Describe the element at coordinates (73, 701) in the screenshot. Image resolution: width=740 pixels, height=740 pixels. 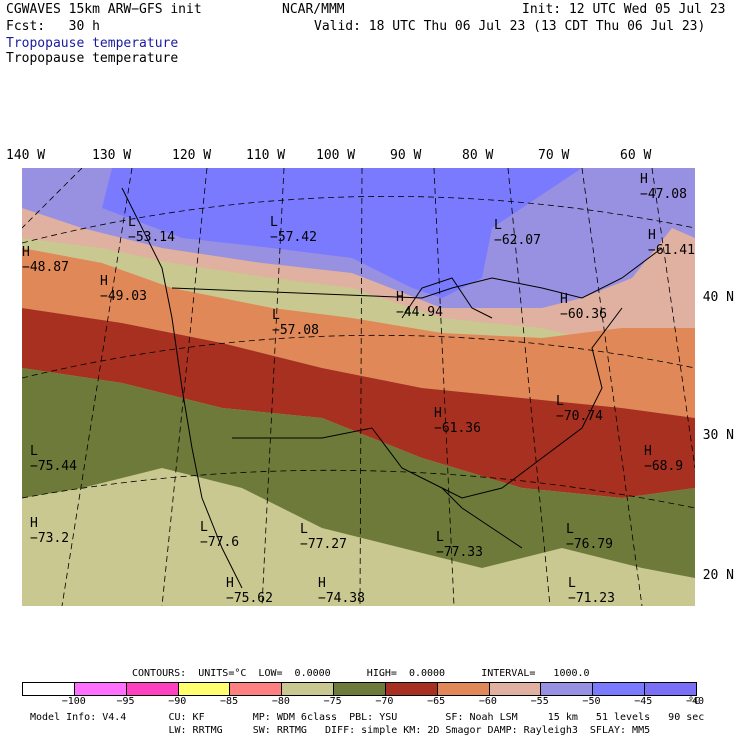
I see `colorbar-tick-label: −100` at that location.